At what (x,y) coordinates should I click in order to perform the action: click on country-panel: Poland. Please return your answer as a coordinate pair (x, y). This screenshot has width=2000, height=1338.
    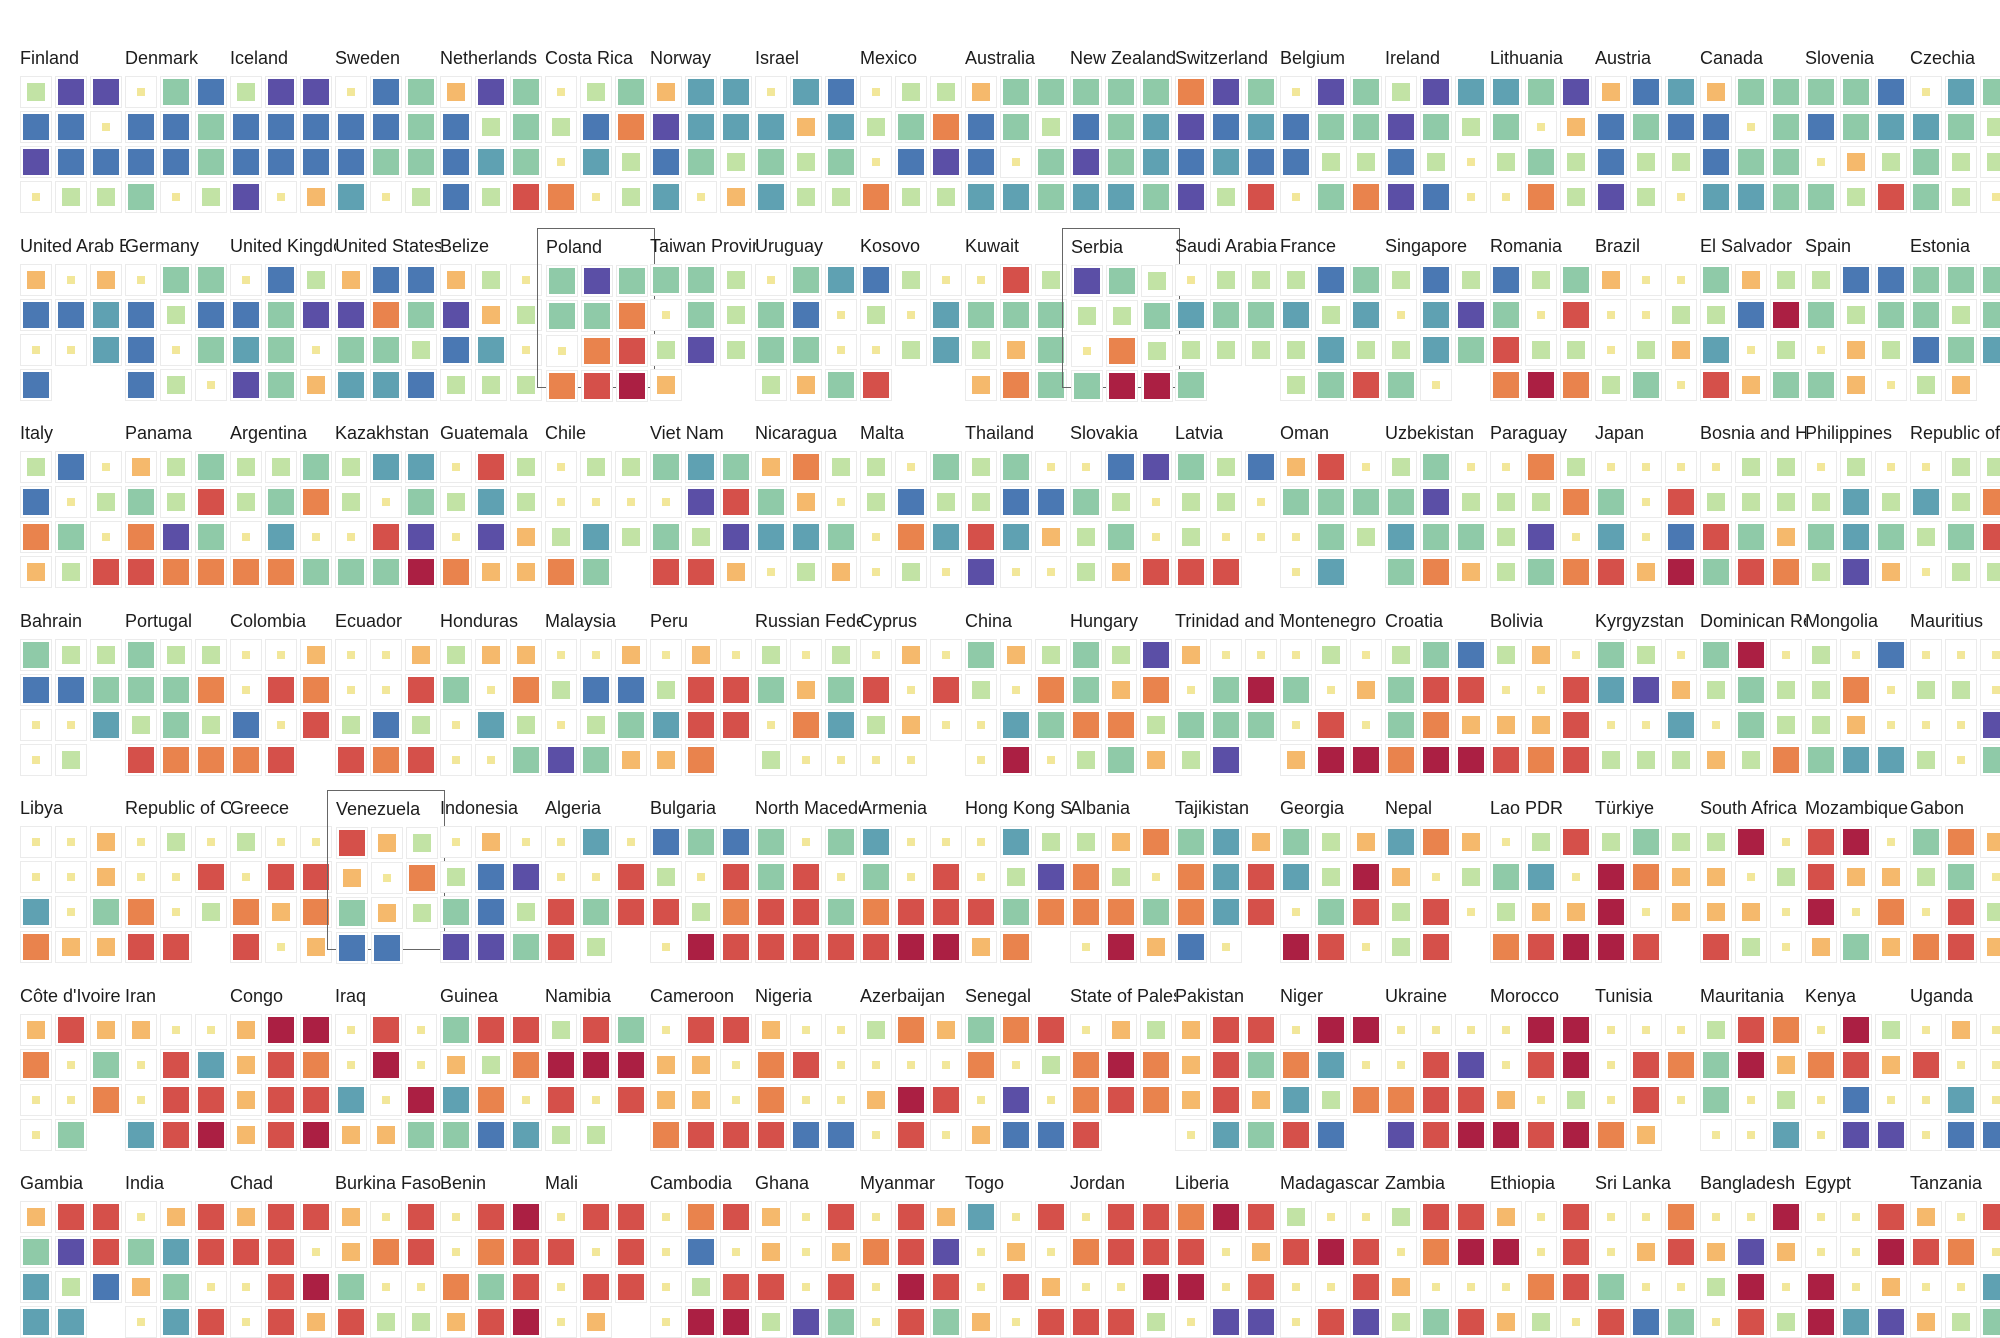
    Looking at the image, I should click on (596, 314).